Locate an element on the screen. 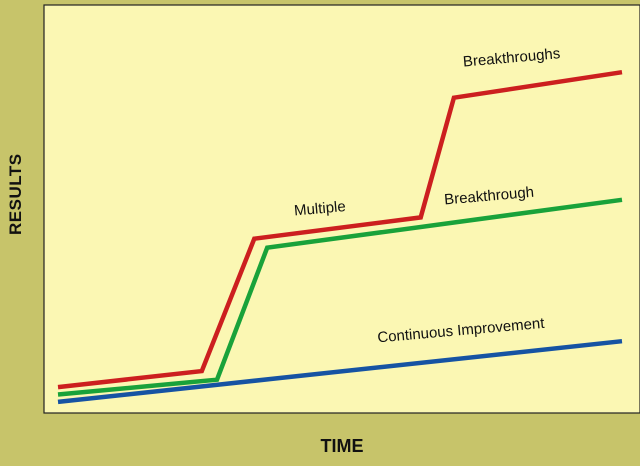 The image size is (640, 466). annotation-label: Multiple is located at coordinates (319, 208).